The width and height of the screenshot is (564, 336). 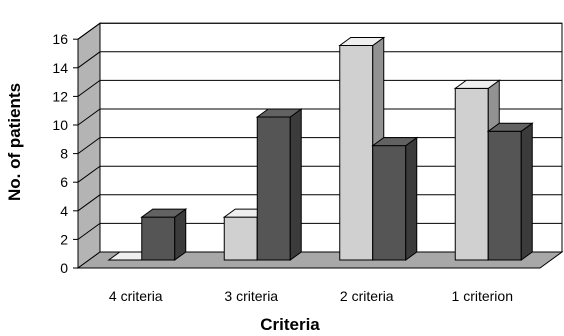 I want to click on y-tick-label: 8, so click(x=64, y=154).